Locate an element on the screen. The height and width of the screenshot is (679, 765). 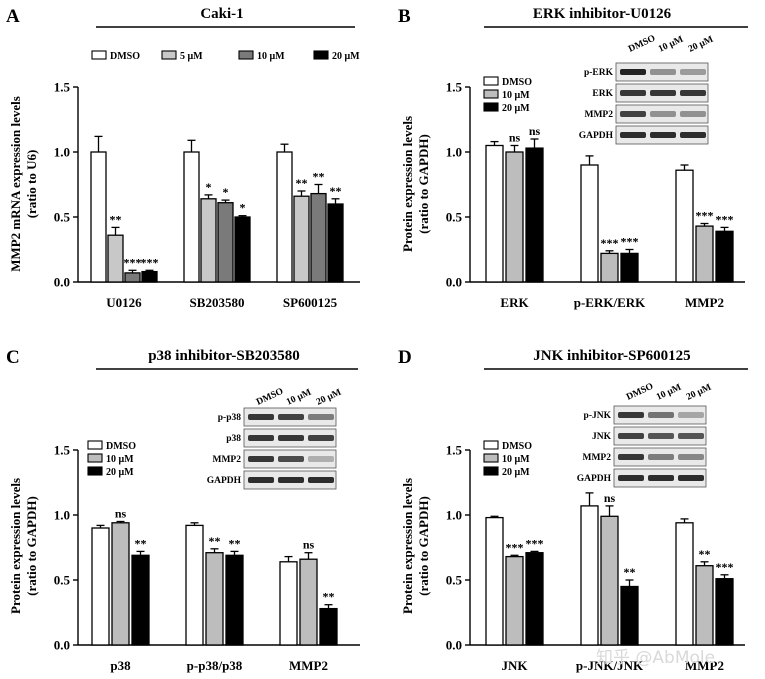
panel-b-title: ERK inhibitor-U0126 is located at coordinates (602, 14).